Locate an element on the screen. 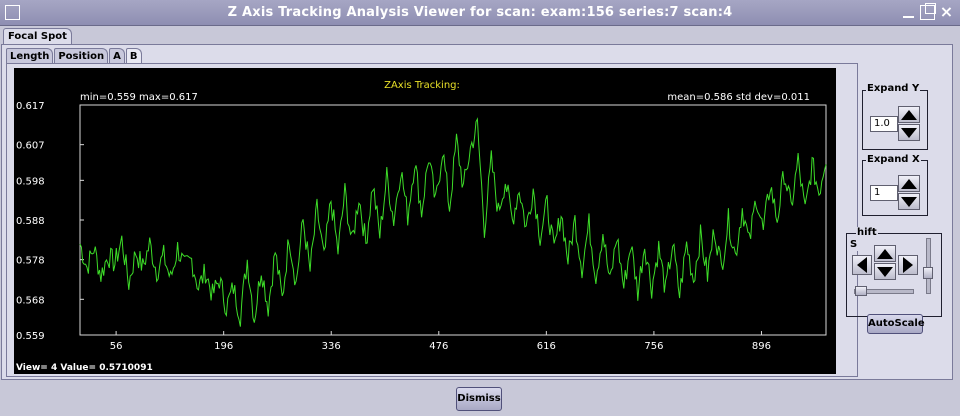  y-tick-label: 0.598 is located at coordinates (30, 181).